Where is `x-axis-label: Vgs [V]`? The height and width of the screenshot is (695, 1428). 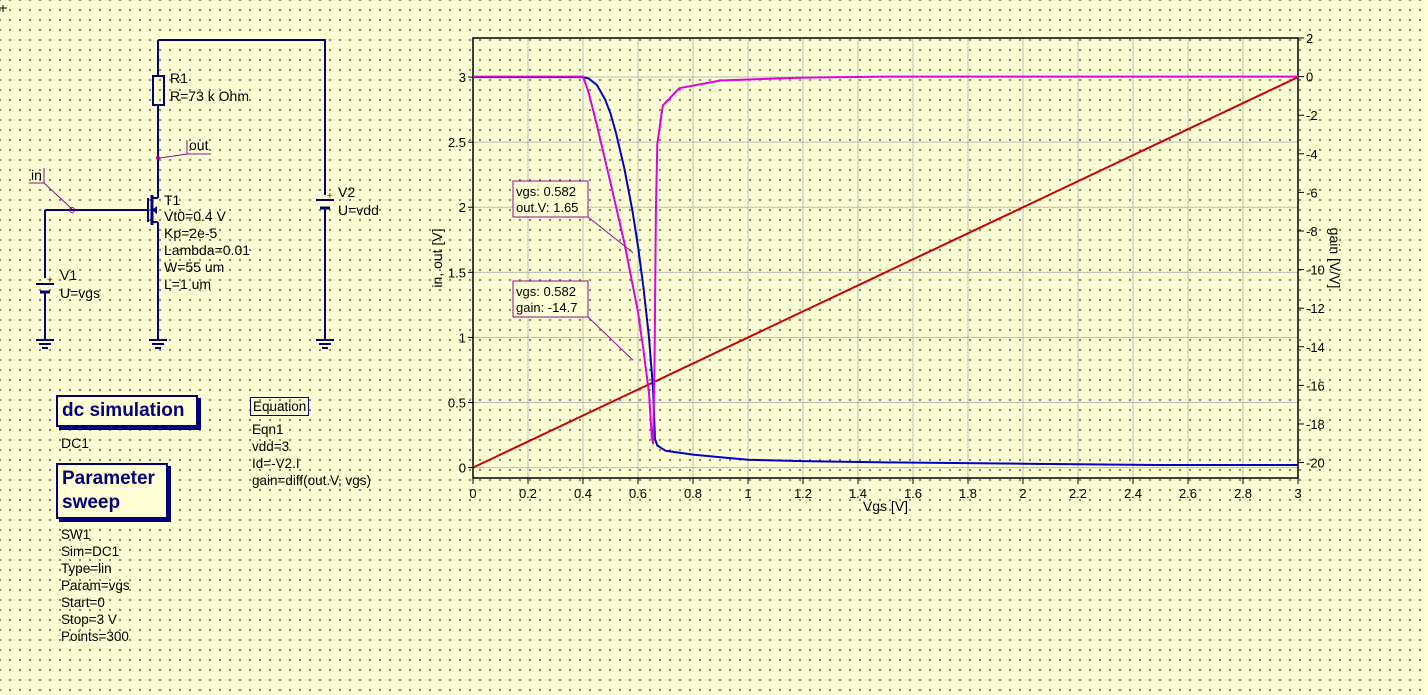
x-axis-label: Vgs [V] is located at coordinates (885, 506).